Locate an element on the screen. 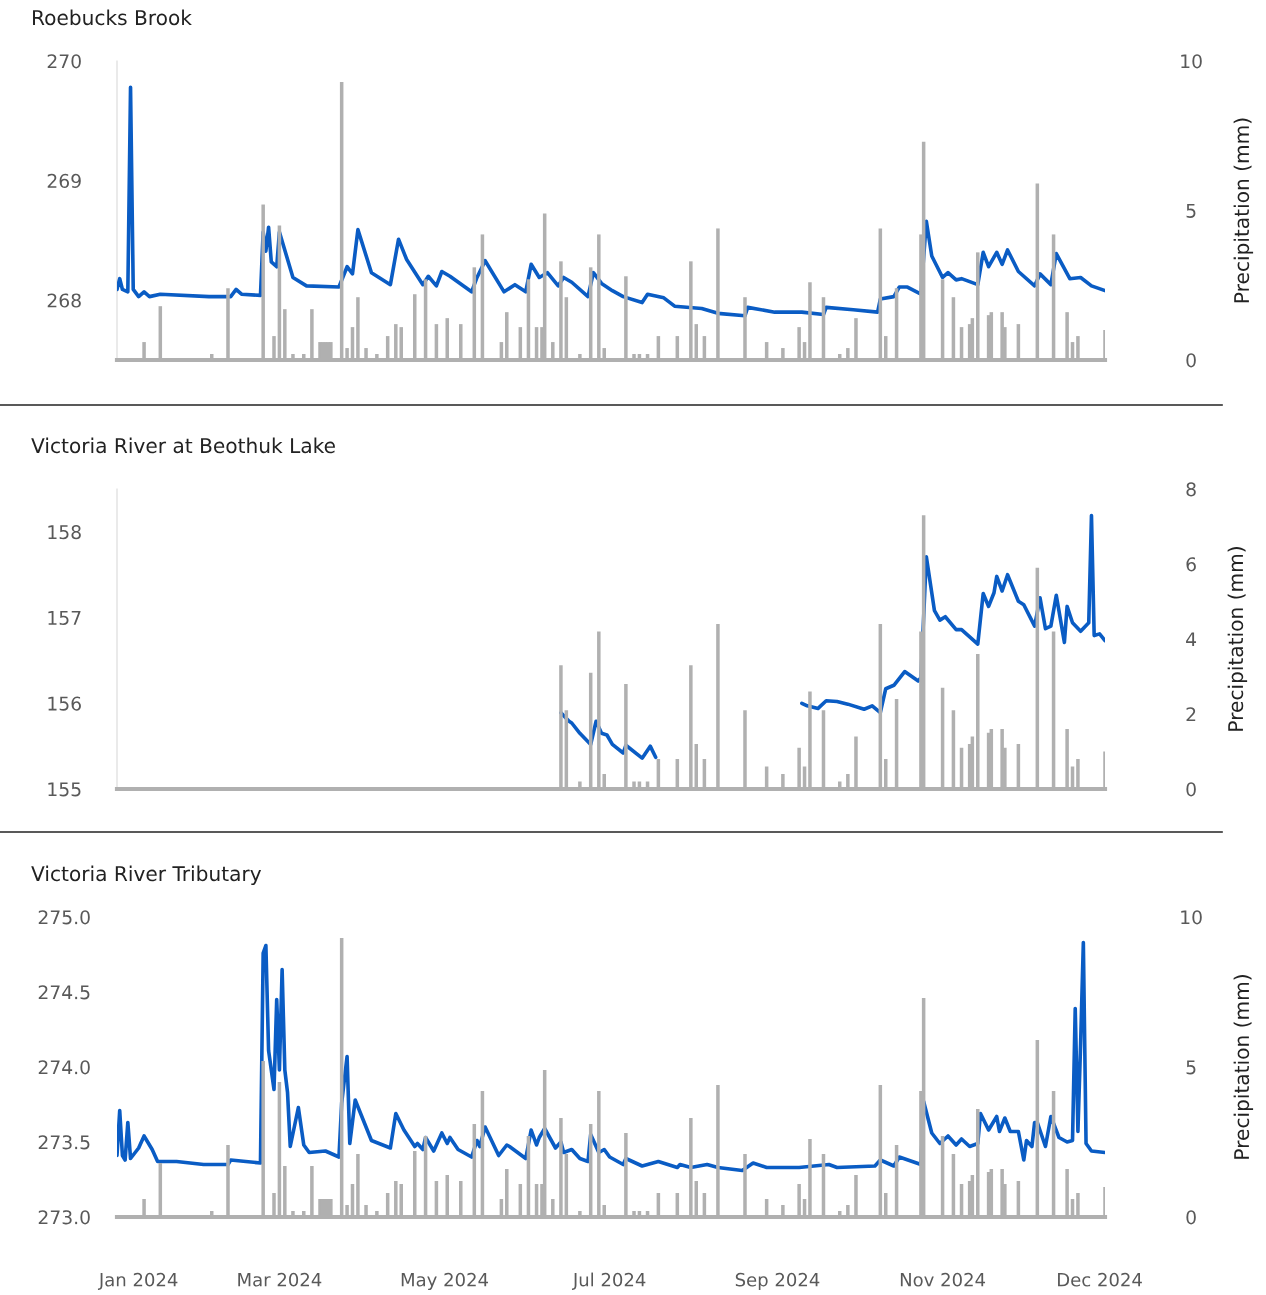 This screenshot has width=1266, height=1295. x-tick-label: Sep 2024 is located at coordinates (777, 1281).